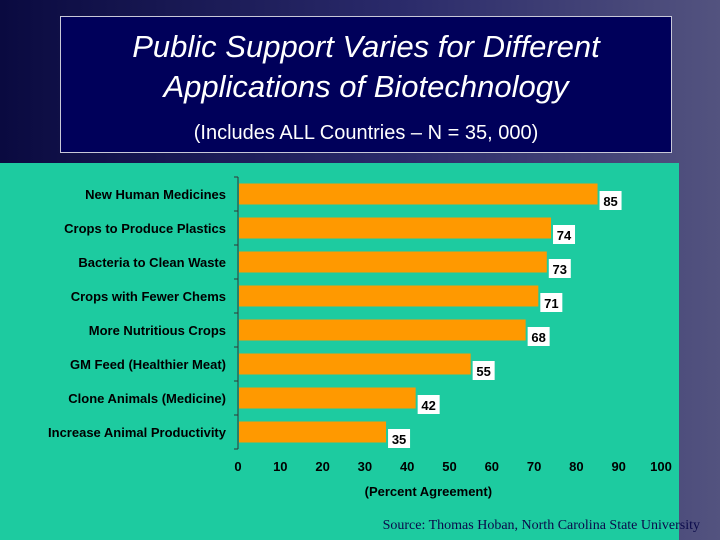 This screenshot has height=540, width=720. What do you see at coordinates (152, 262) in the screenshot?
I see `category-label: Bacteria to Clean Waste` at bounding box center [152, 262].